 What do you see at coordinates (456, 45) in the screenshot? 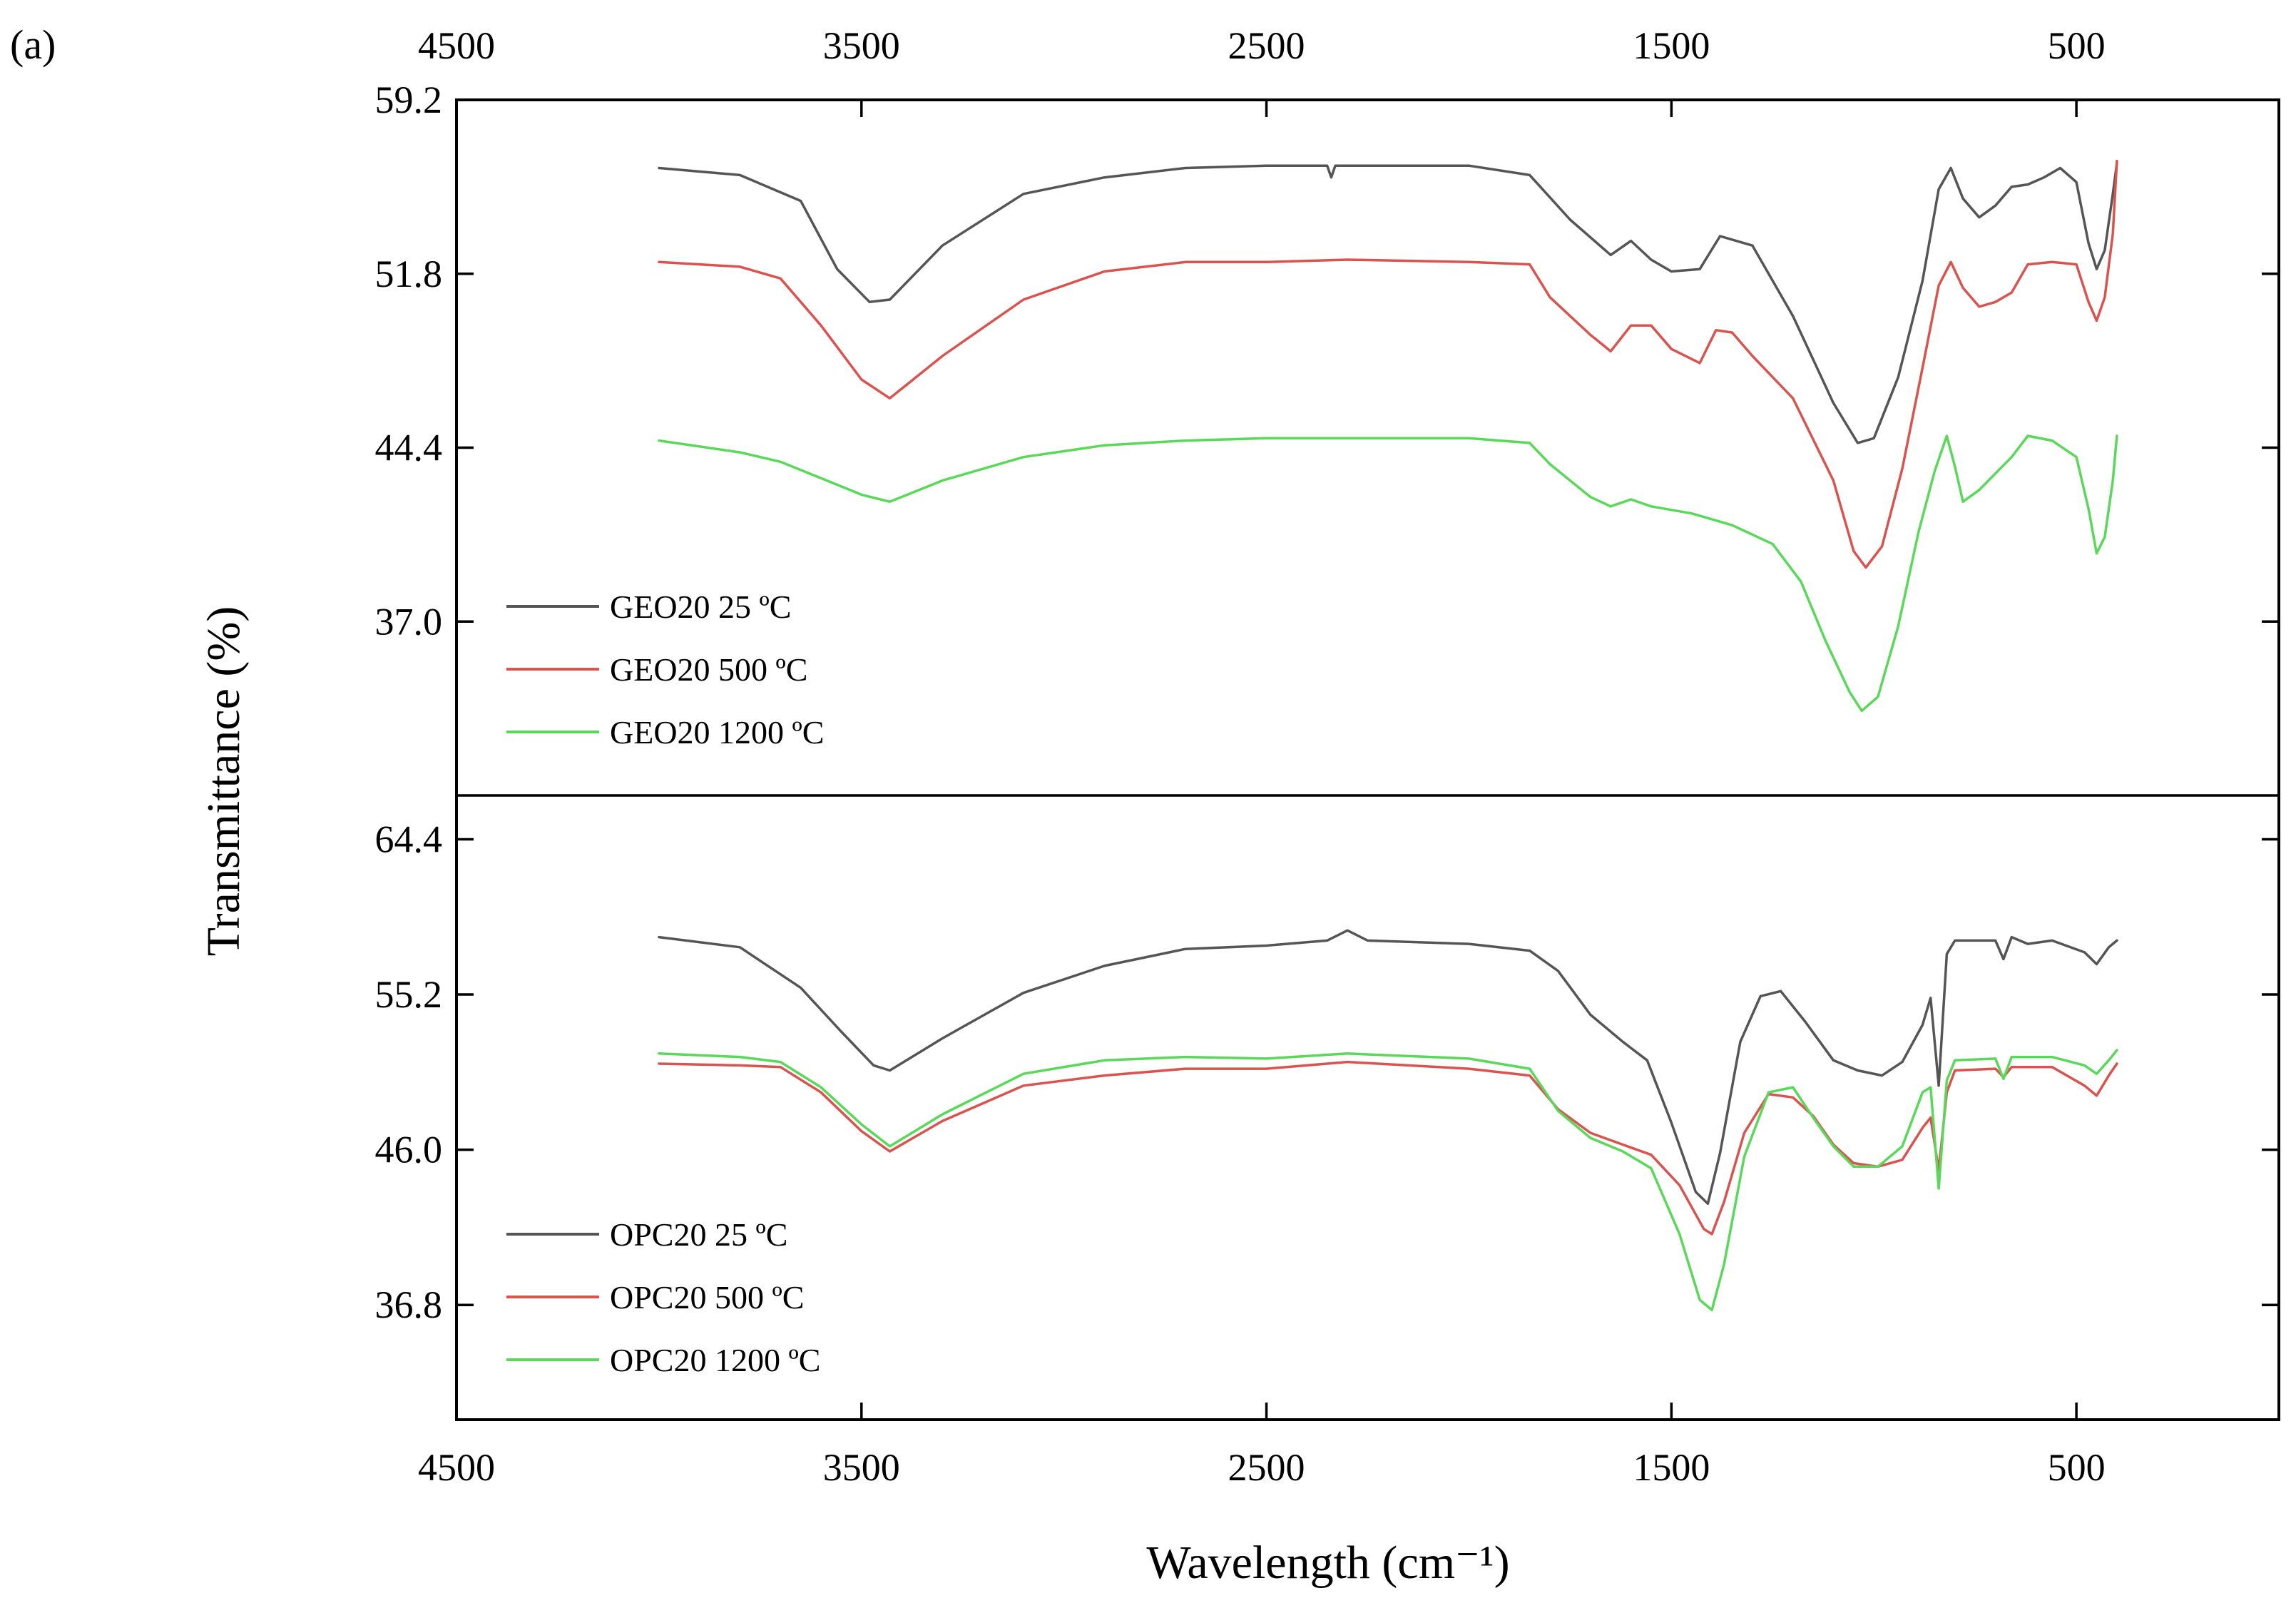
I see `x-tick-label-top: 4500` at bounding box center [456, 45].